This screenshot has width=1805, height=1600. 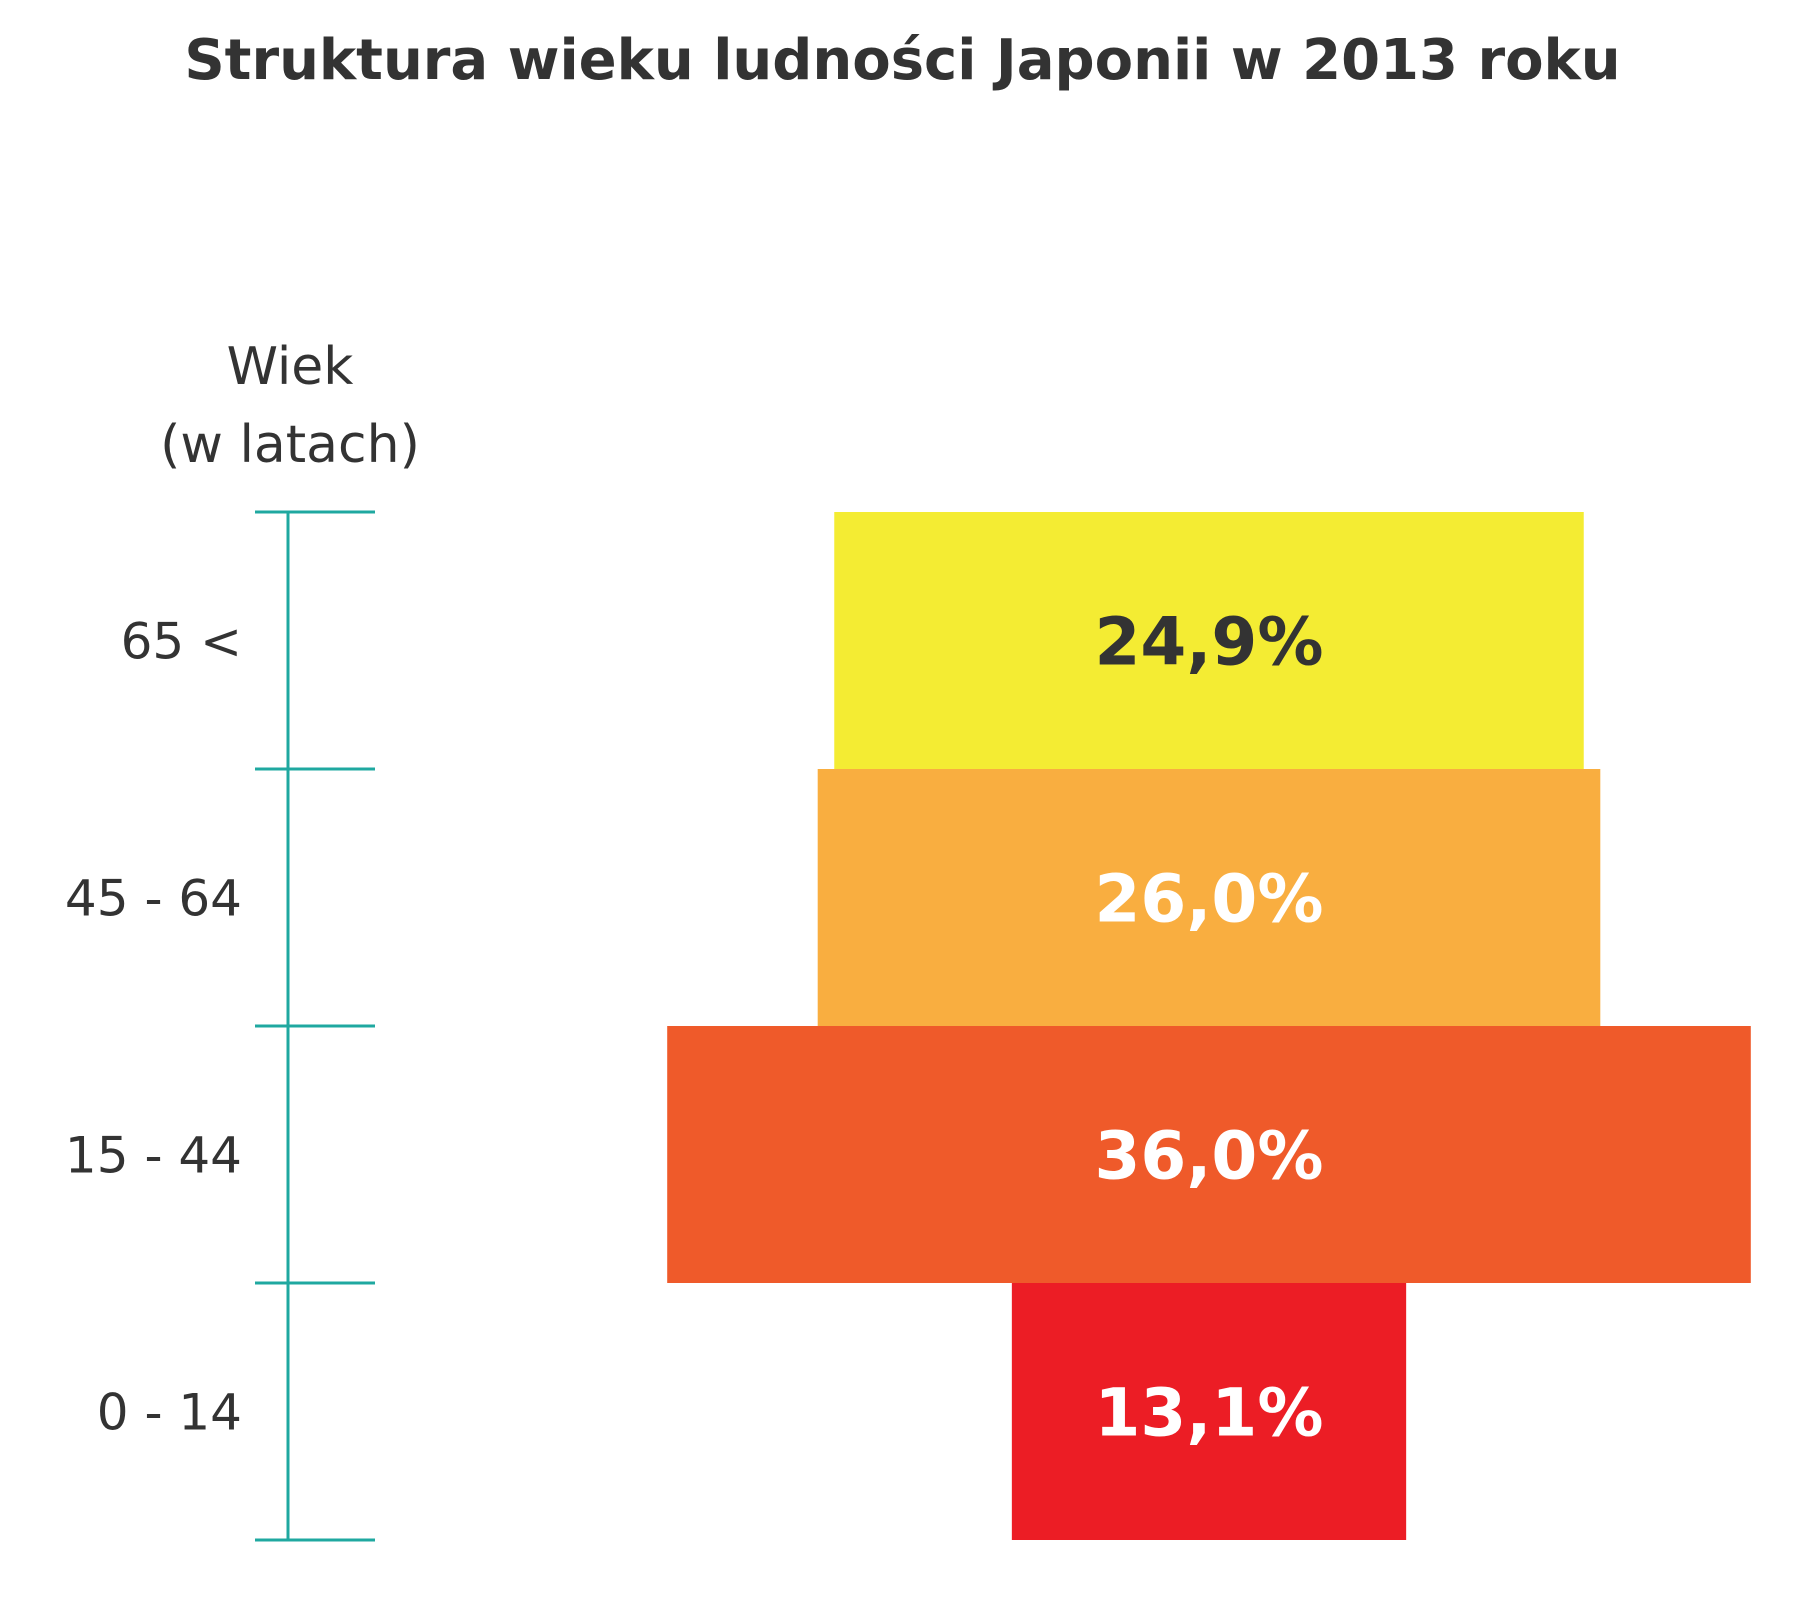 I want to click on category-label: 15 - 44, so click(x=153, y=1156).